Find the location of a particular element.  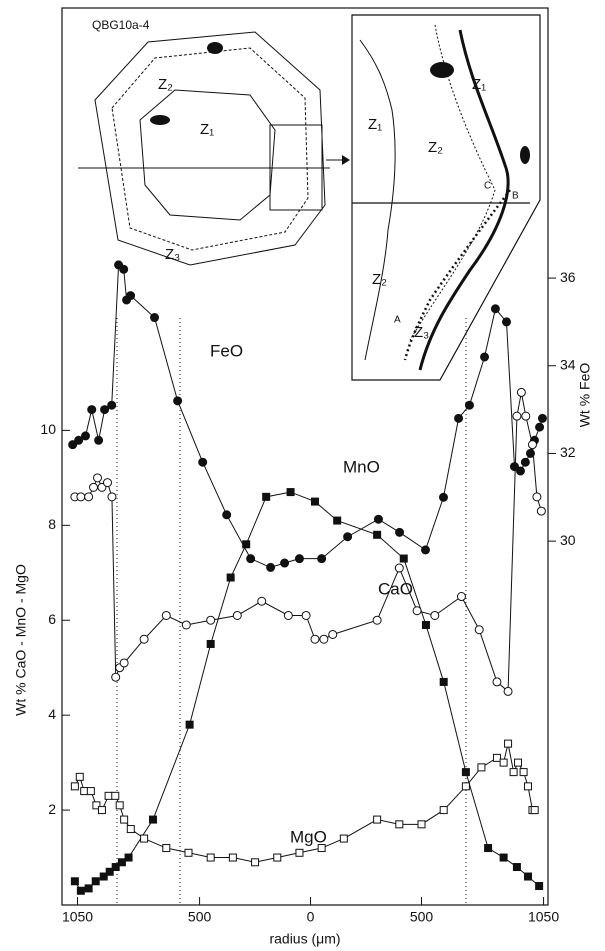

y-axis-title: Wt % CaO - MnO - MgO is located at coordinates (21, 640).